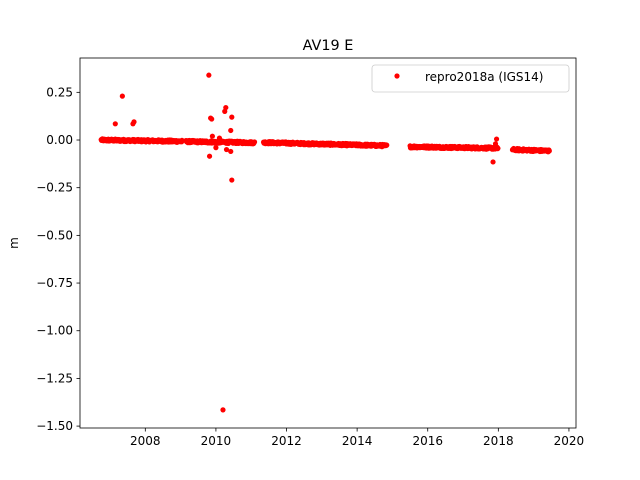 This screenshot has height=480, width=640. I want to click on y-tick-label: −1.25, so click(54, 378).